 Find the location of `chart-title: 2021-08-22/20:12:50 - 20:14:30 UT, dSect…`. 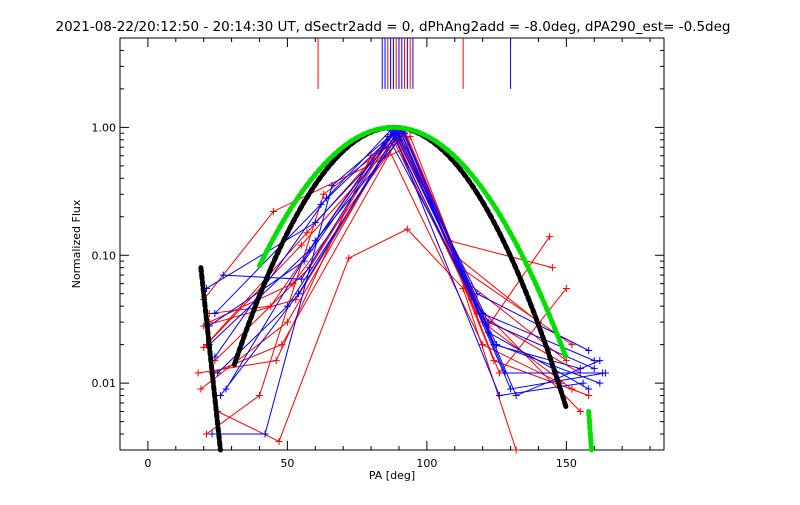

chart-title: 2021-08-22/20:12:50 - 20:14:30 UT, dSect… is located at coordinates (392, 27).